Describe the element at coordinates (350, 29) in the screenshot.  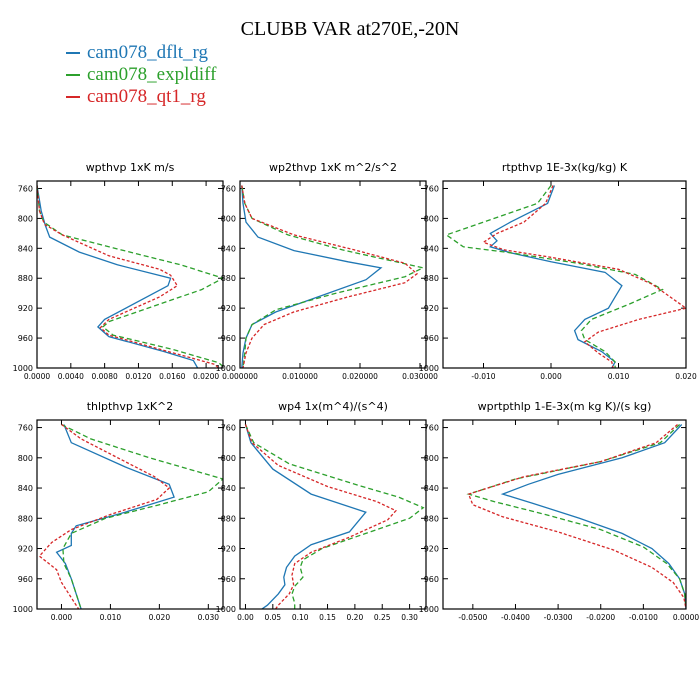
I see `figure-title: CLUBB VAR at270E,-20N` at that location.